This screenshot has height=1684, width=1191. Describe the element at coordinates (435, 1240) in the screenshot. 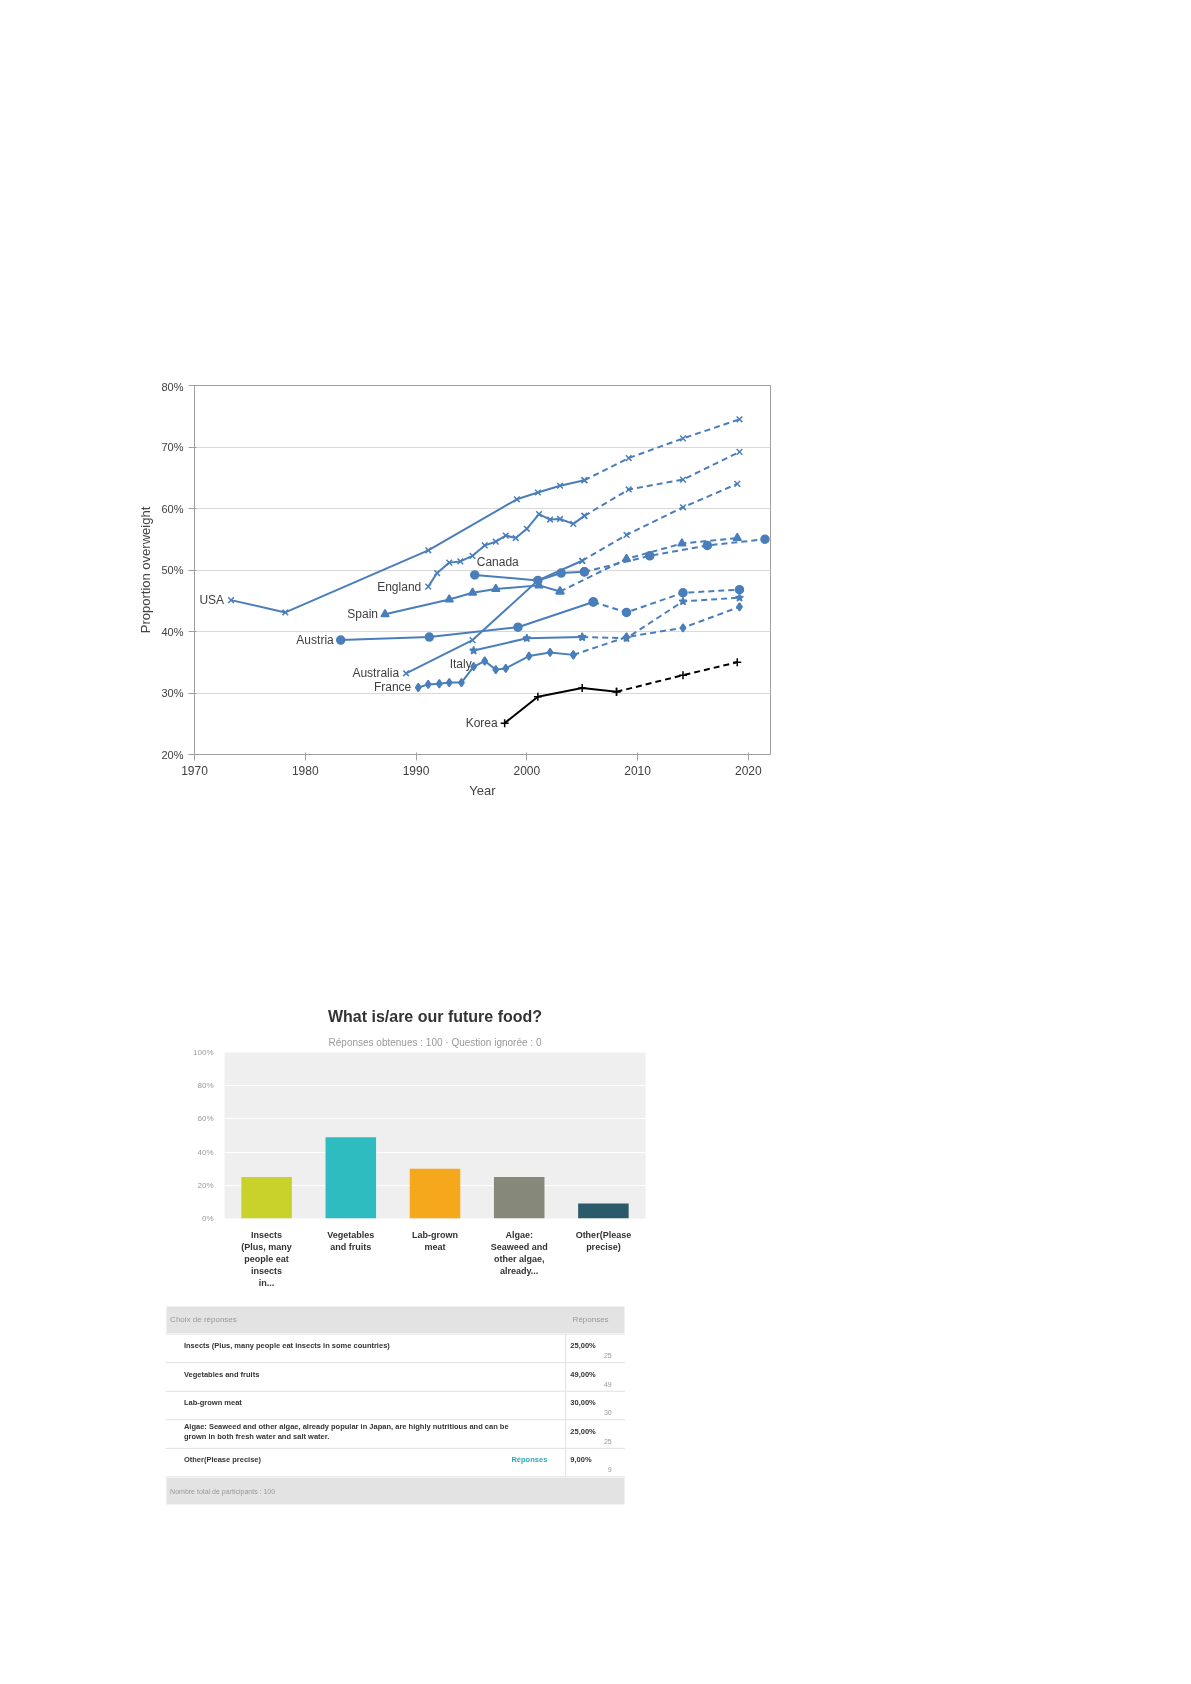

I see `x-tick-label: Lab-grown meat` at that location.